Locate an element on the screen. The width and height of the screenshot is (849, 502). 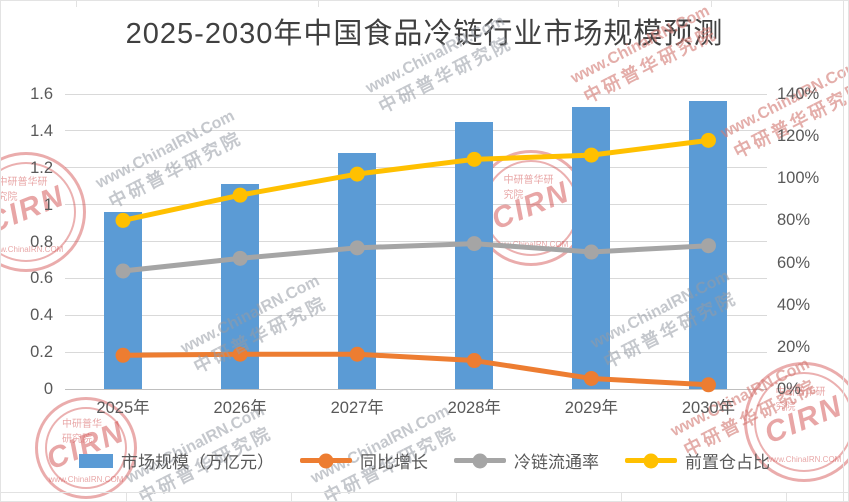
legend-marker-bar-icon is located at coordinates (96, 460).